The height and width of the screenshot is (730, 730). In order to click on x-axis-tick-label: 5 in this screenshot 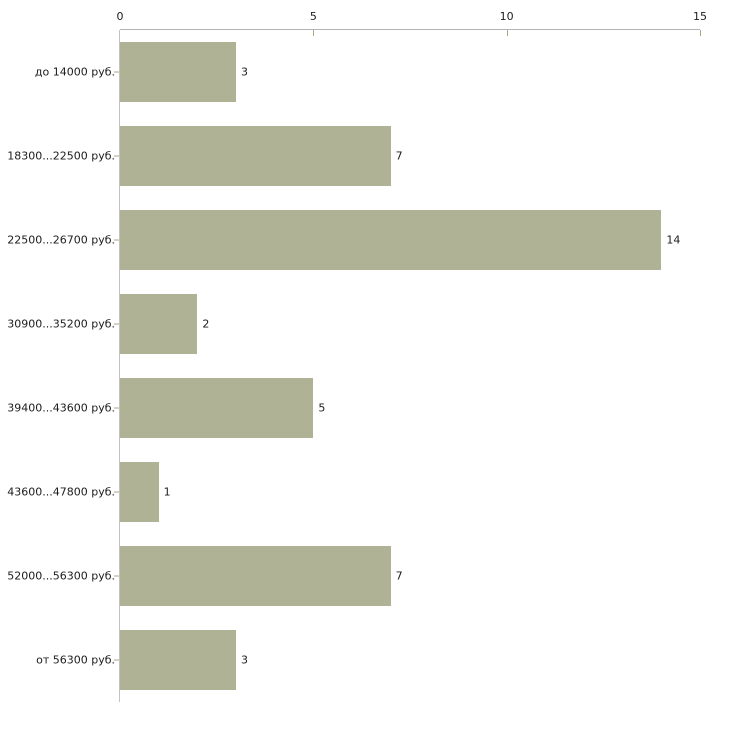, I will do `click(313, 16)`.